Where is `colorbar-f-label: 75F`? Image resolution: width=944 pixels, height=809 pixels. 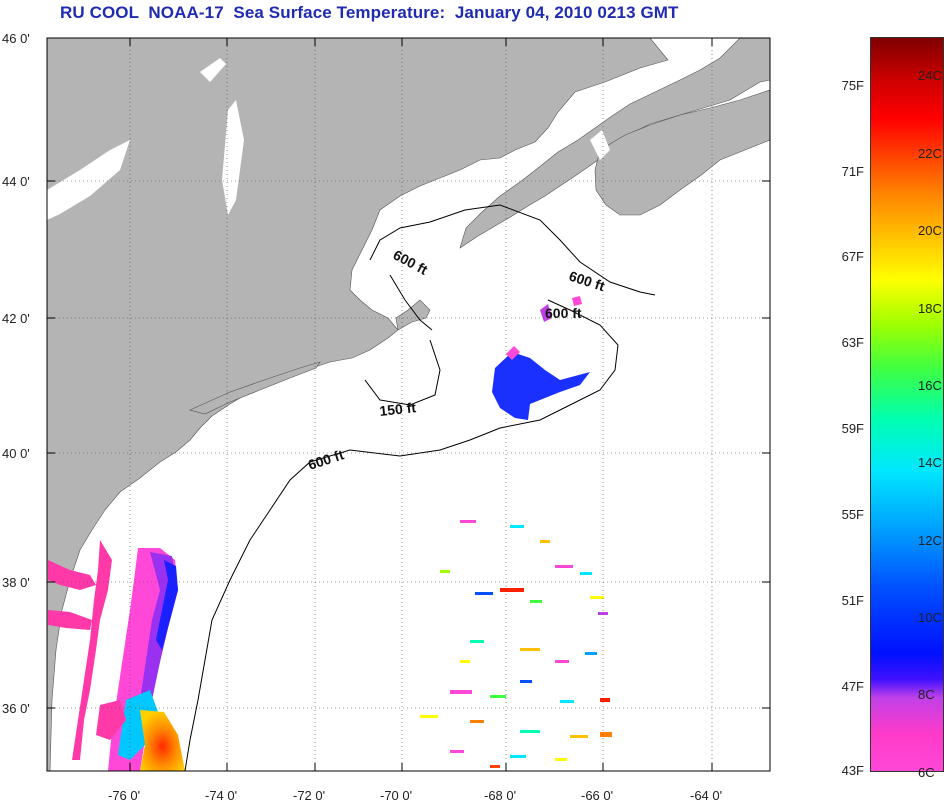 colorbar-f-label: 75F is located at coordinates (852, 85).